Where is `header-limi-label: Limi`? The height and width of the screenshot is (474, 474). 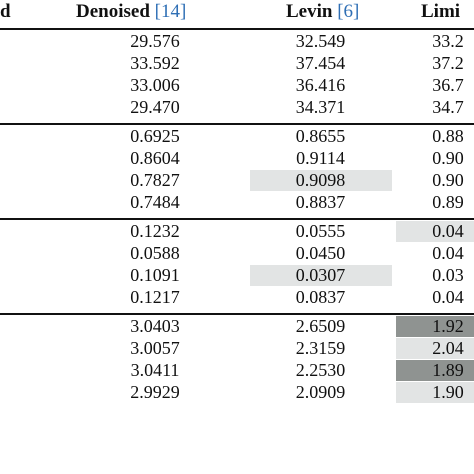 header-limi-label: Limi is located at coordinates (441, 11).